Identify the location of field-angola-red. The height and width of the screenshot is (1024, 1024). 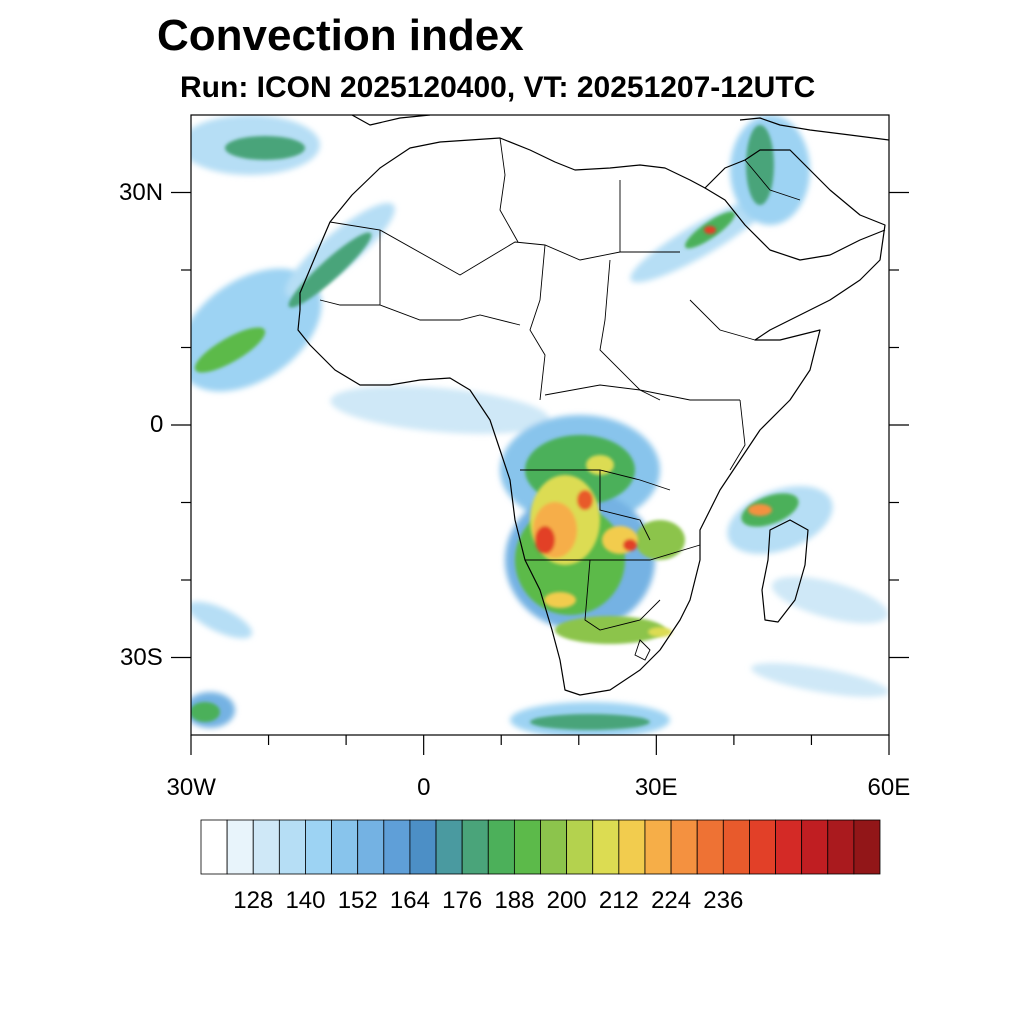
(545, 540).